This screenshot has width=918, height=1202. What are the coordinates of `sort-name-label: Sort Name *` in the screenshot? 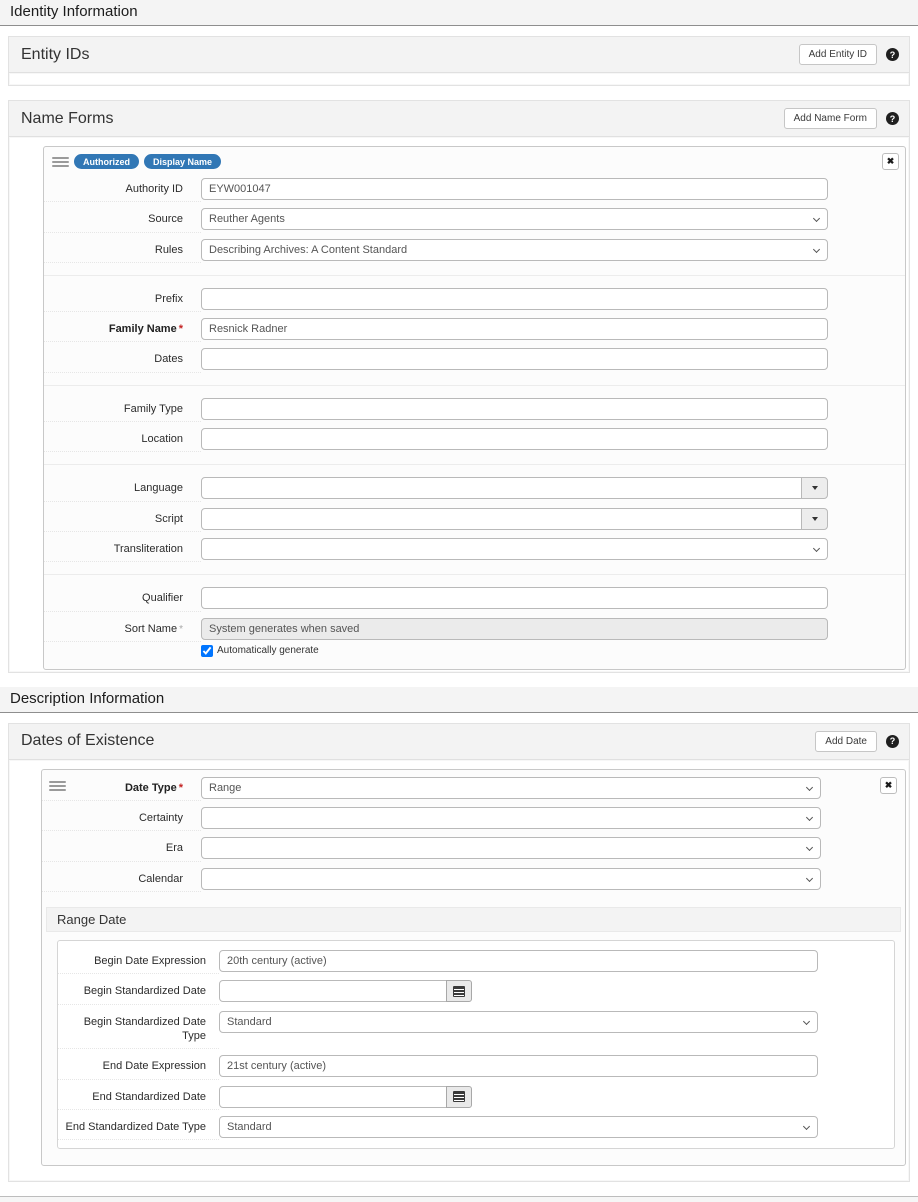 It's located at (122, 630).